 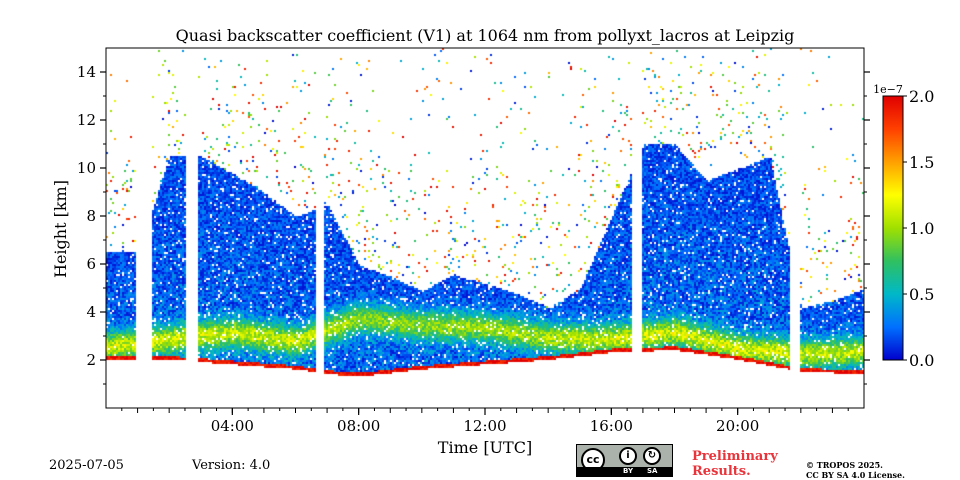 What do you see at coordinates (86, 120) in the screenshot?
I see `y-tick-label: 12` at bounding box center [86, 120].